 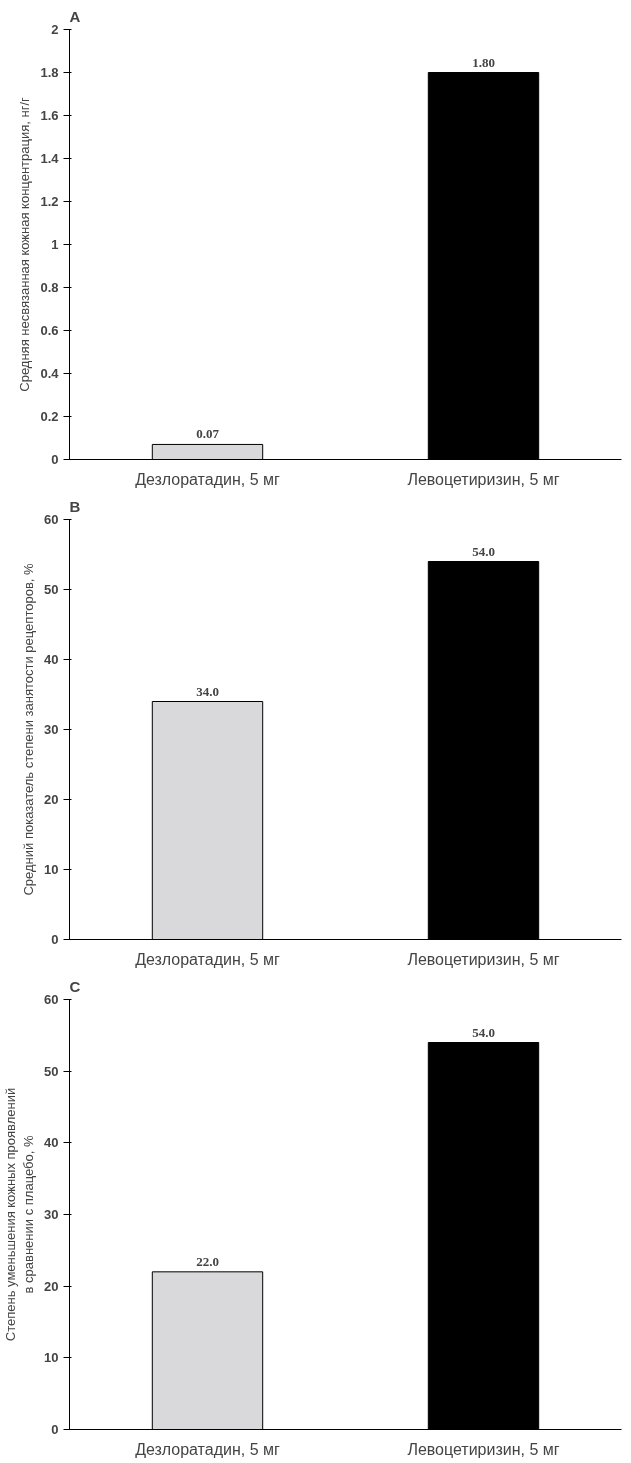 I want to click on y-tick-label: 1.4, so click(x=50, y=158).